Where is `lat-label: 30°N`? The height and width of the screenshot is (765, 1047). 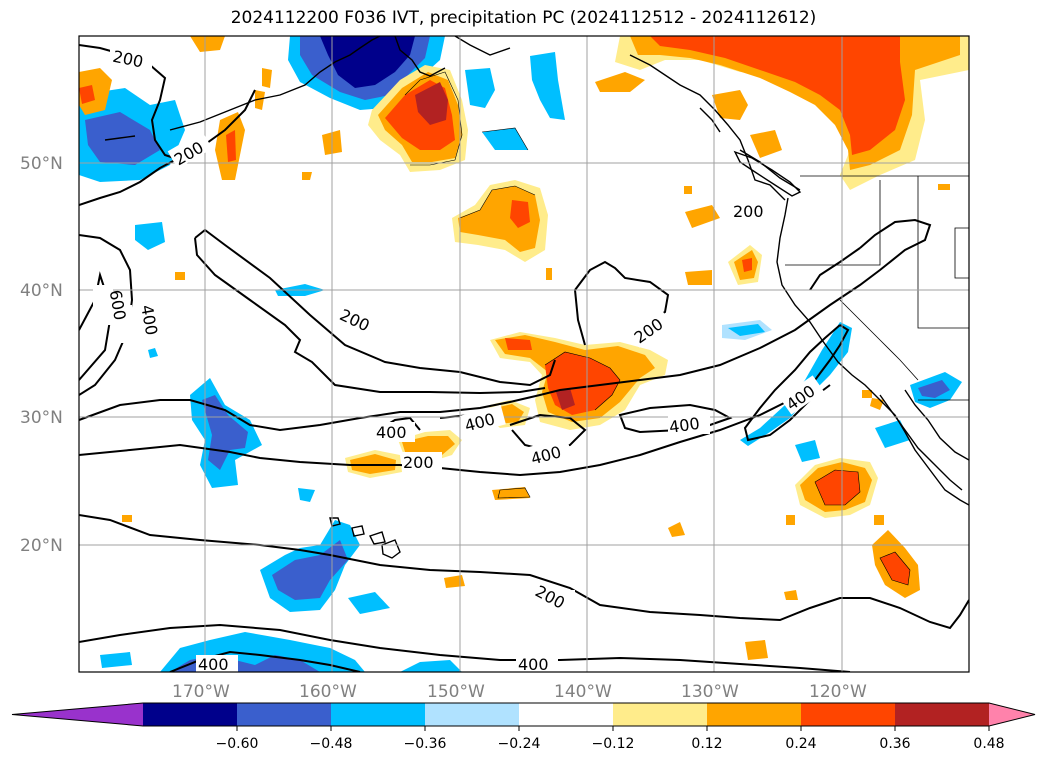 lat-label: 30°N is located at coordinates (41, 418).